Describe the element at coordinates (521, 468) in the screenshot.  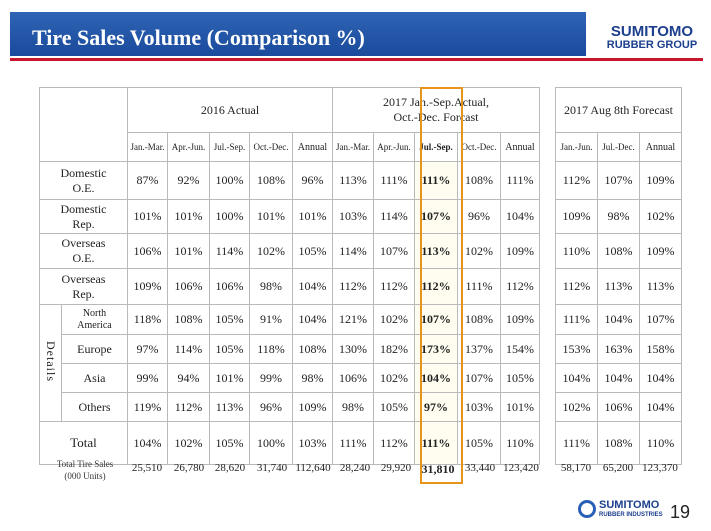
I see `units-value: 123,420` at that location.